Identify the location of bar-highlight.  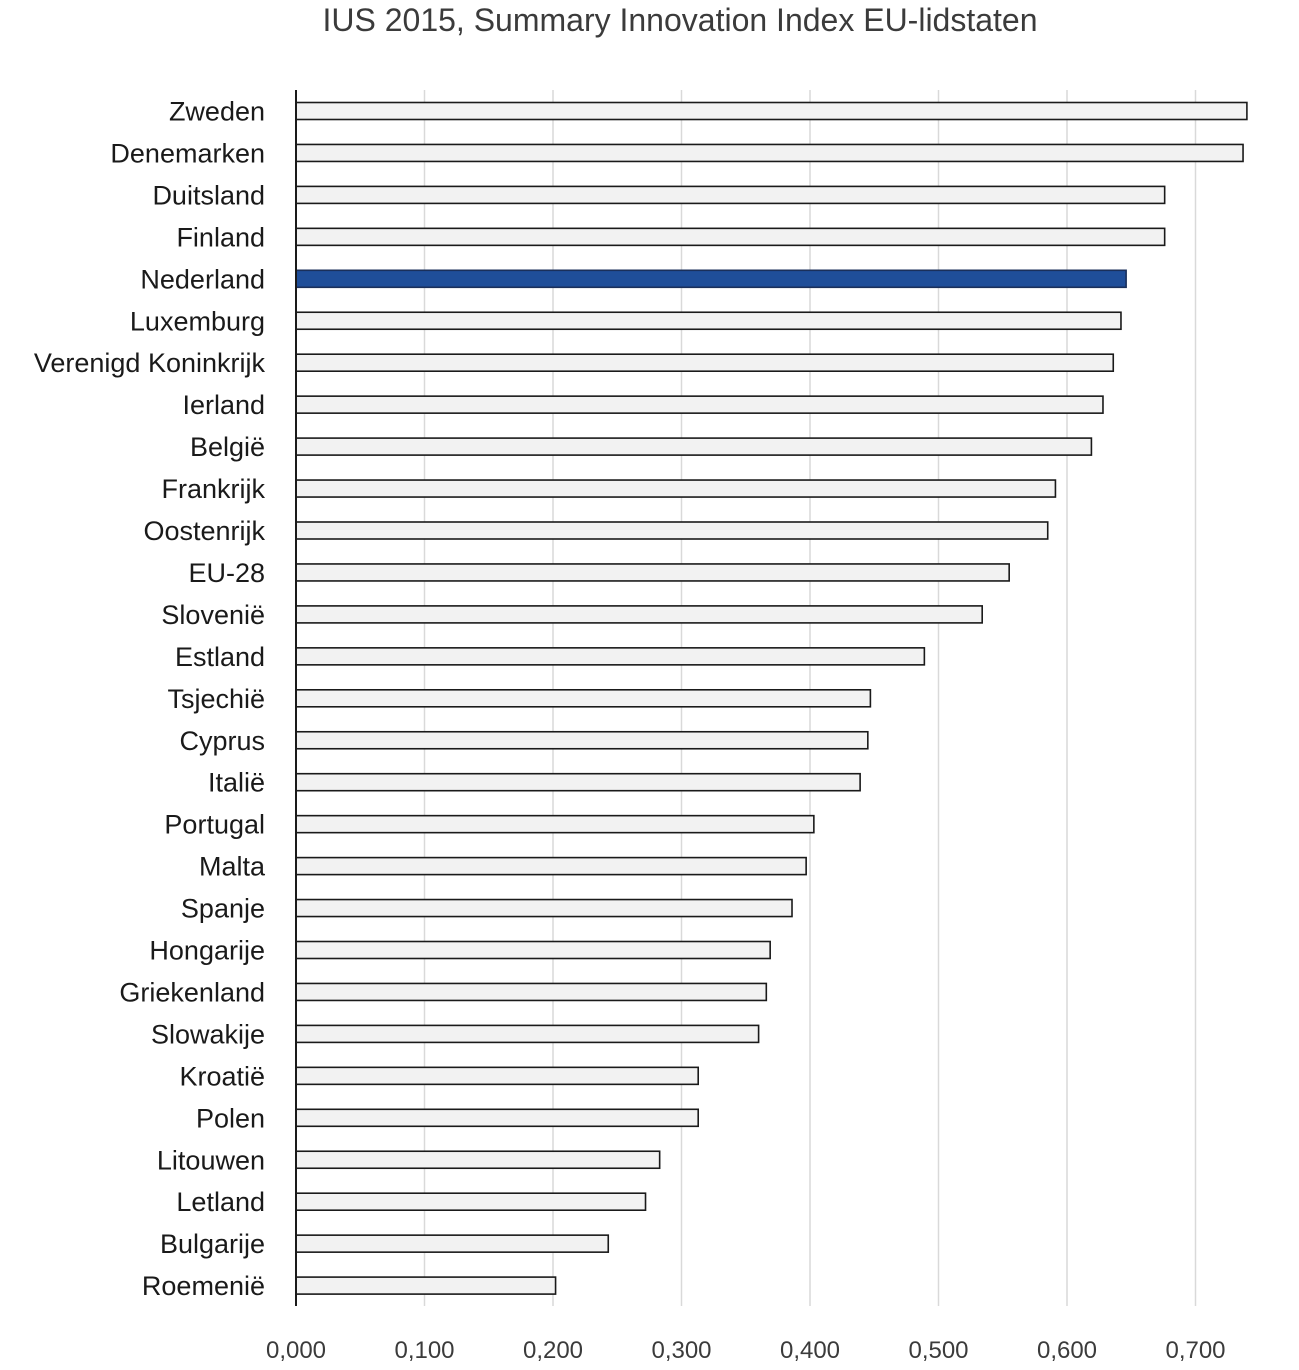
(711, 279).